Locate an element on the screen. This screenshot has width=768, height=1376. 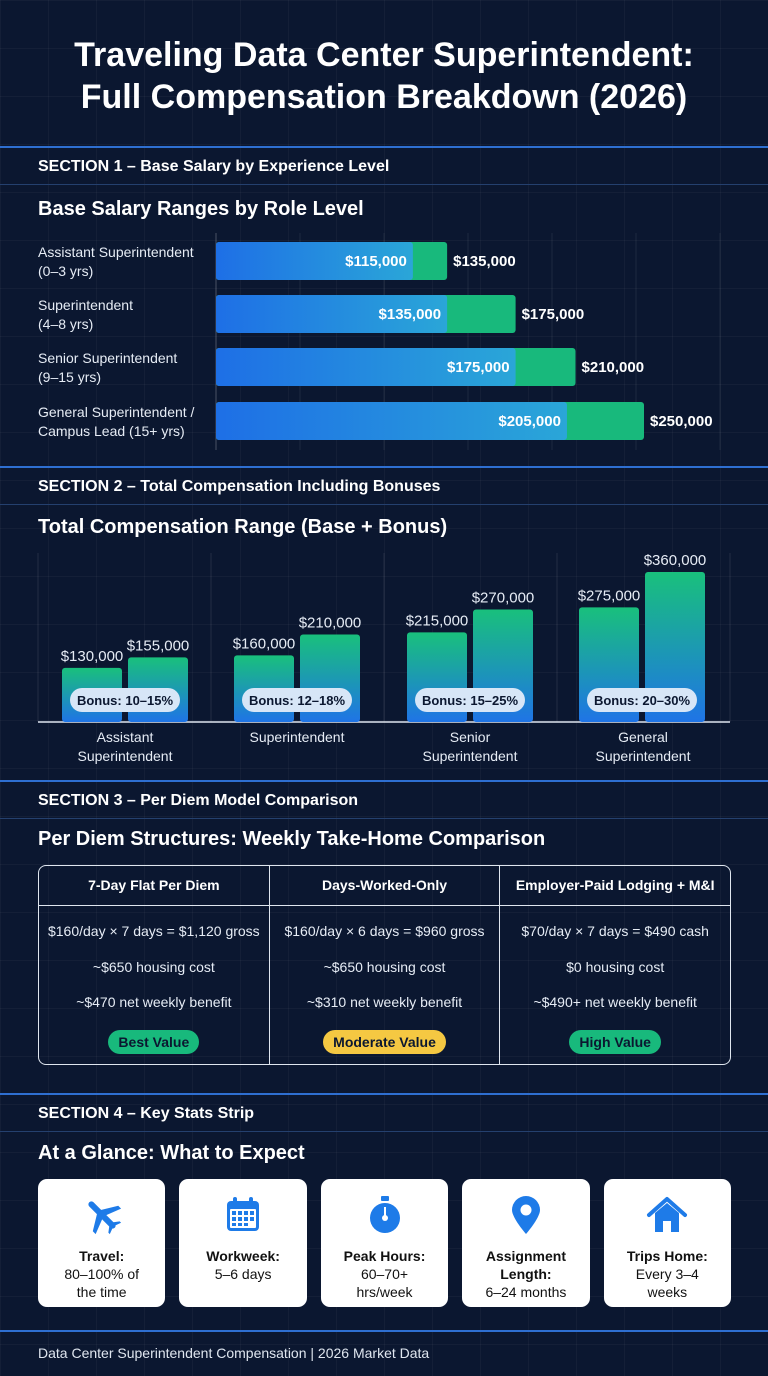
row-label-line: (4–8 yrs) is located at coordinates (66, 324).